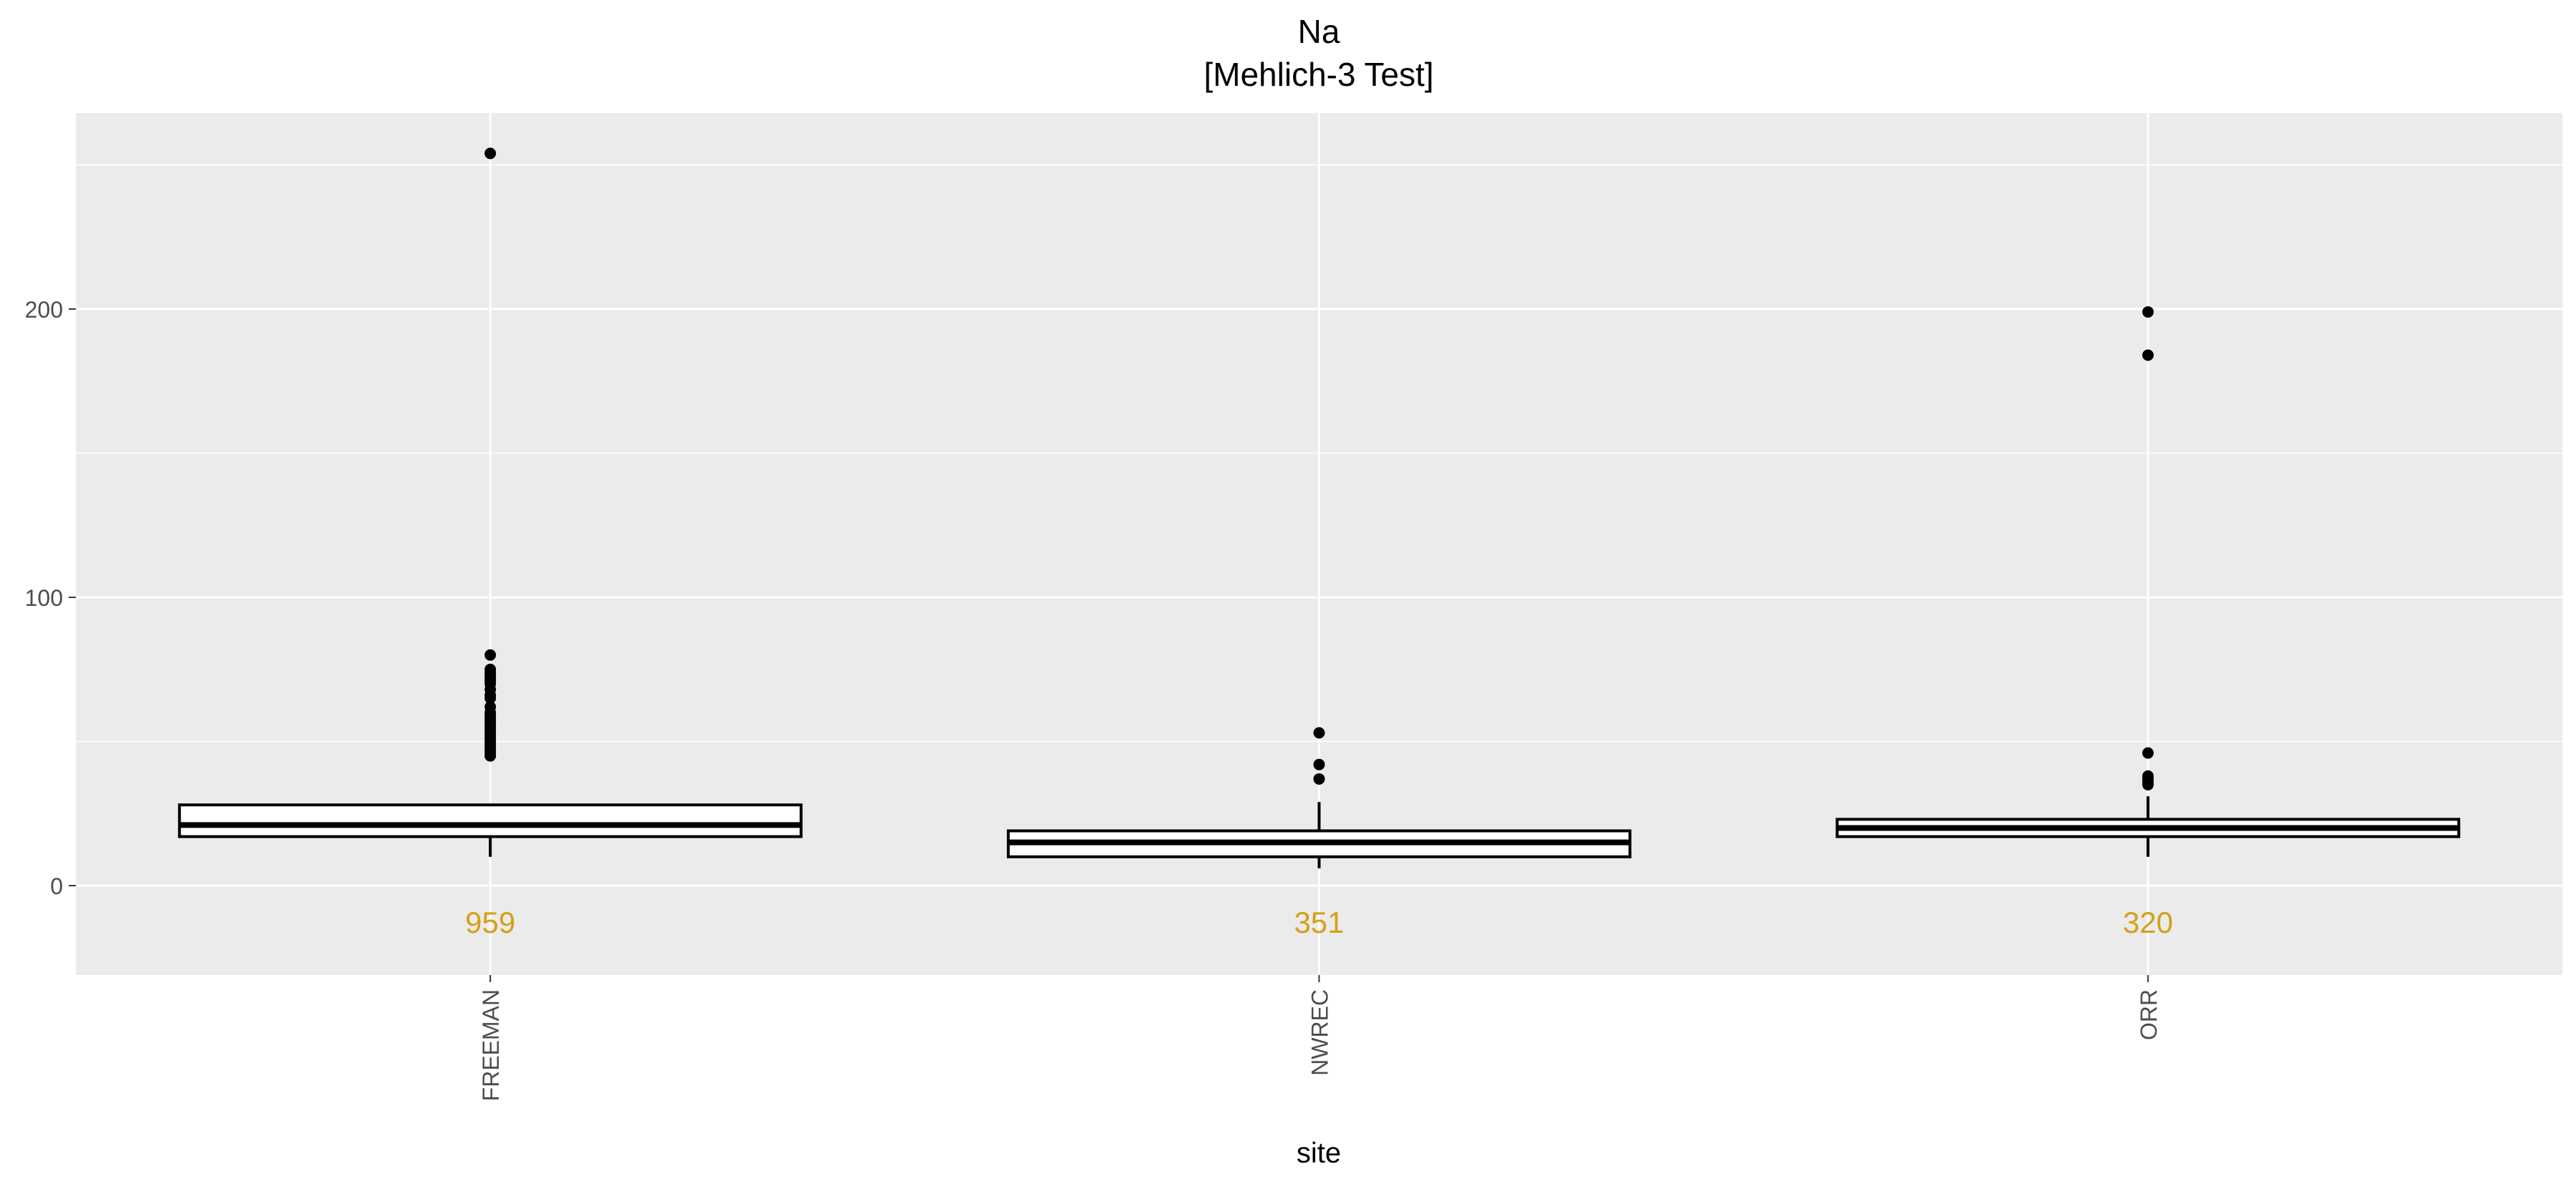 The height and width of the screenshot is (1181, 2576). I want to click on box-nwrec: 351, so click(1319, 833).